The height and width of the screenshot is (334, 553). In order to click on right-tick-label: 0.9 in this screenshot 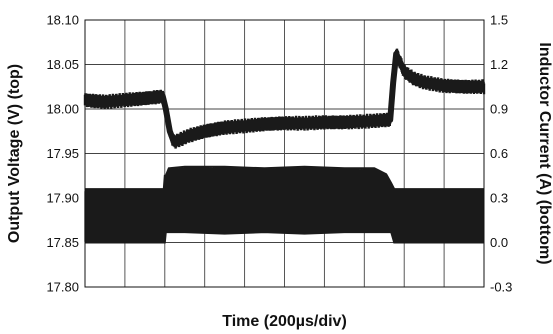, I will do `click(499, 109)`.